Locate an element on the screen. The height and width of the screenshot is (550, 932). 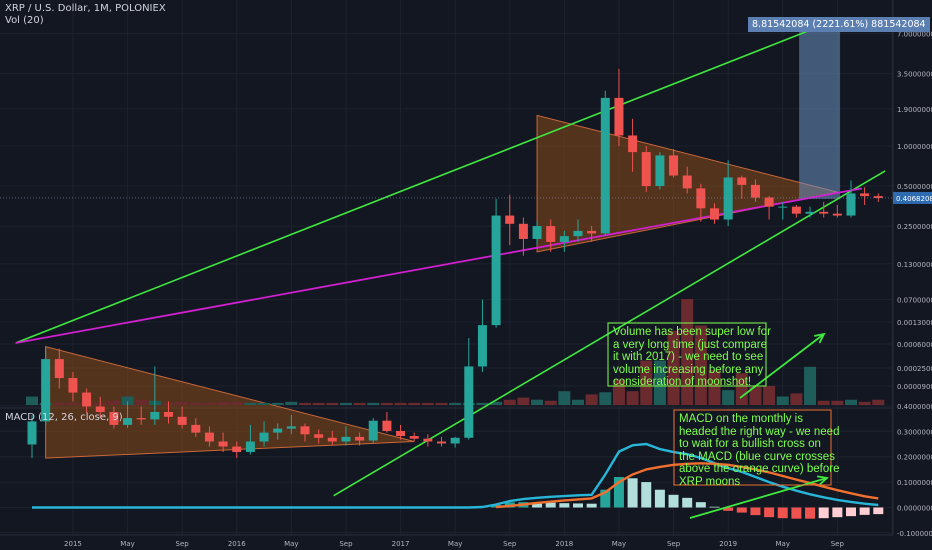
time-axis-label: 2016 is located at coordinates (237, 544).